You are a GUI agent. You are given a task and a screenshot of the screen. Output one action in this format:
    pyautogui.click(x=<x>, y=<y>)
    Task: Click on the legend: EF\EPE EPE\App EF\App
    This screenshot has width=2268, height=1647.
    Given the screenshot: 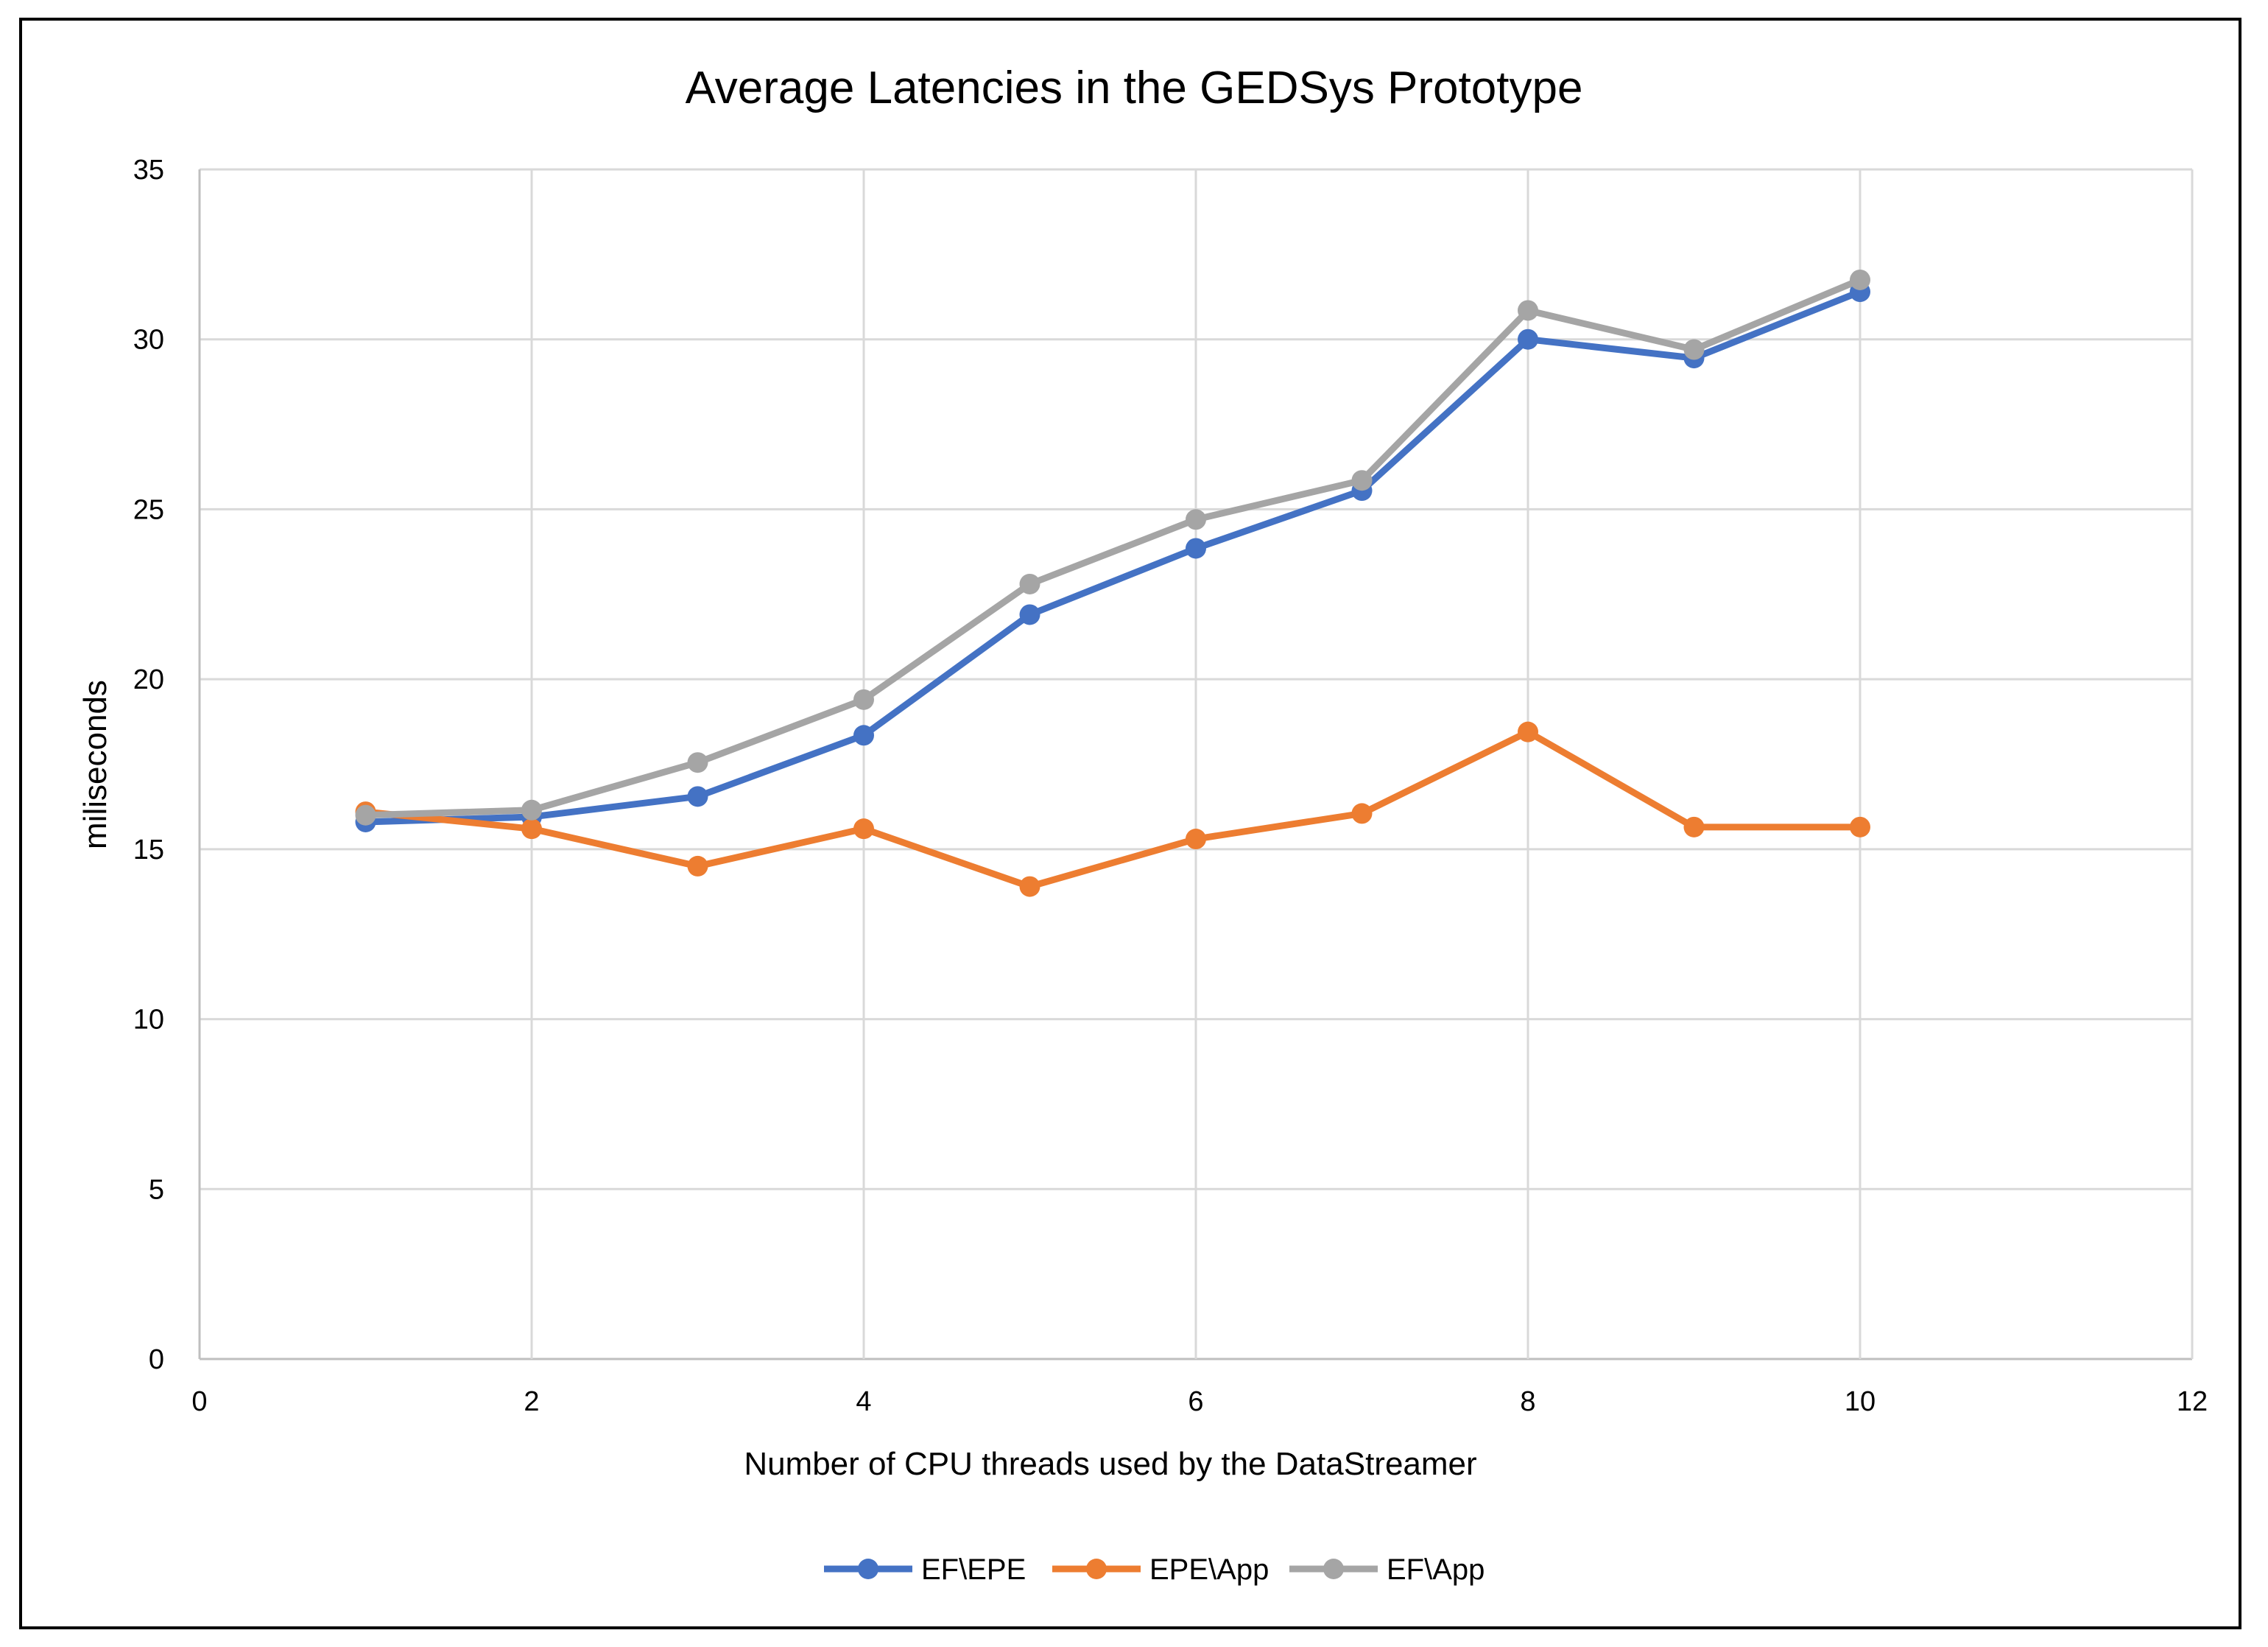 What is the action you would take?
    pyautogui.click(x=1154, y=1569)
    